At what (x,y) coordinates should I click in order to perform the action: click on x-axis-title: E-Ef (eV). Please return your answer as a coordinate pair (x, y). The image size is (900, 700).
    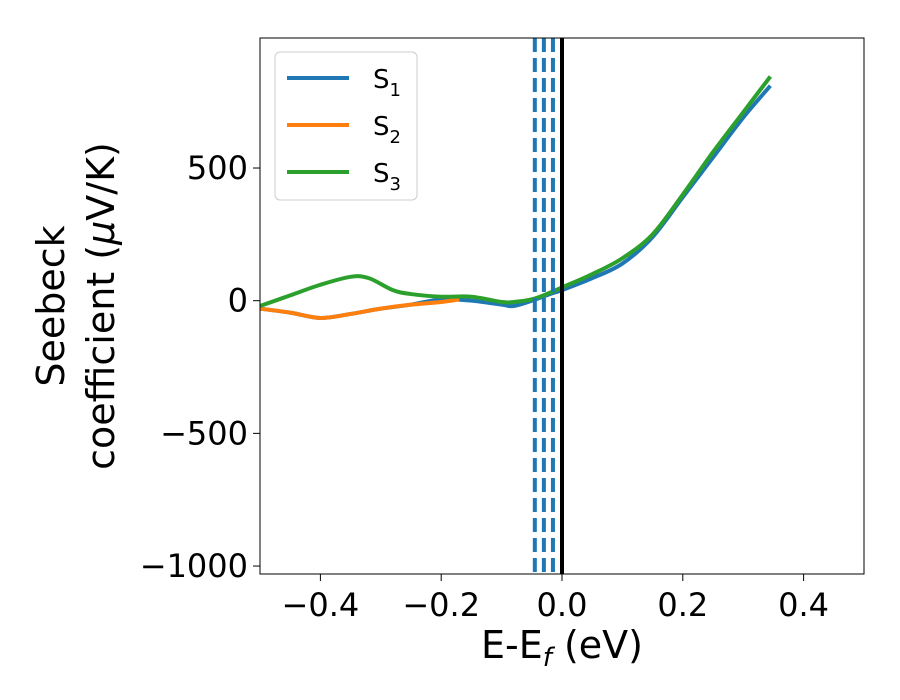
    Looking at the image, I should click on (562, 648).